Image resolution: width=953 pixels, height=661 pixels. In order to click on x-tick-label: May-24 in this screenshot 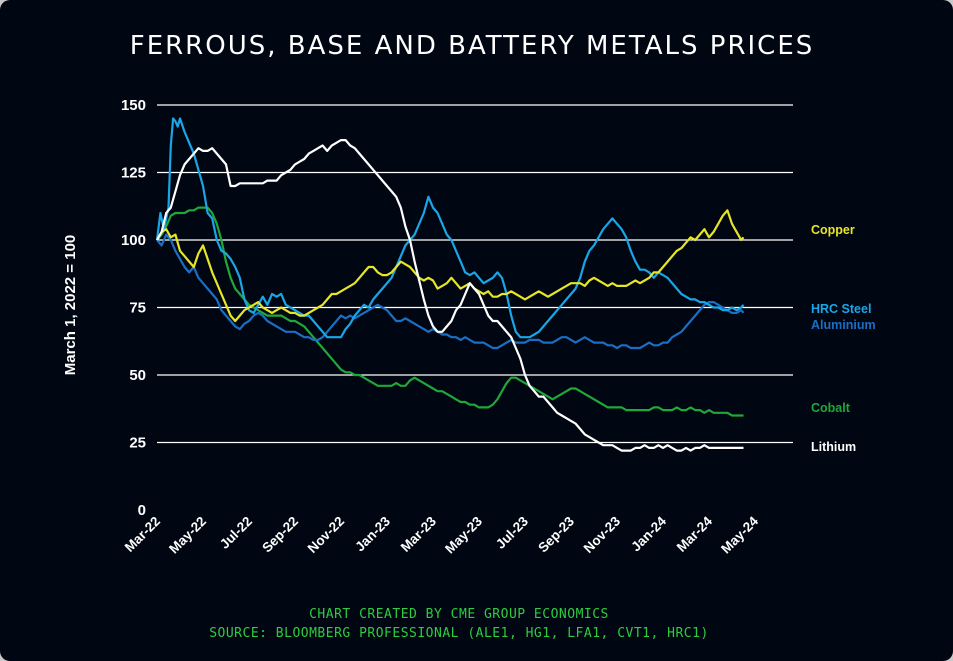, I will do `click(739, 534)`.